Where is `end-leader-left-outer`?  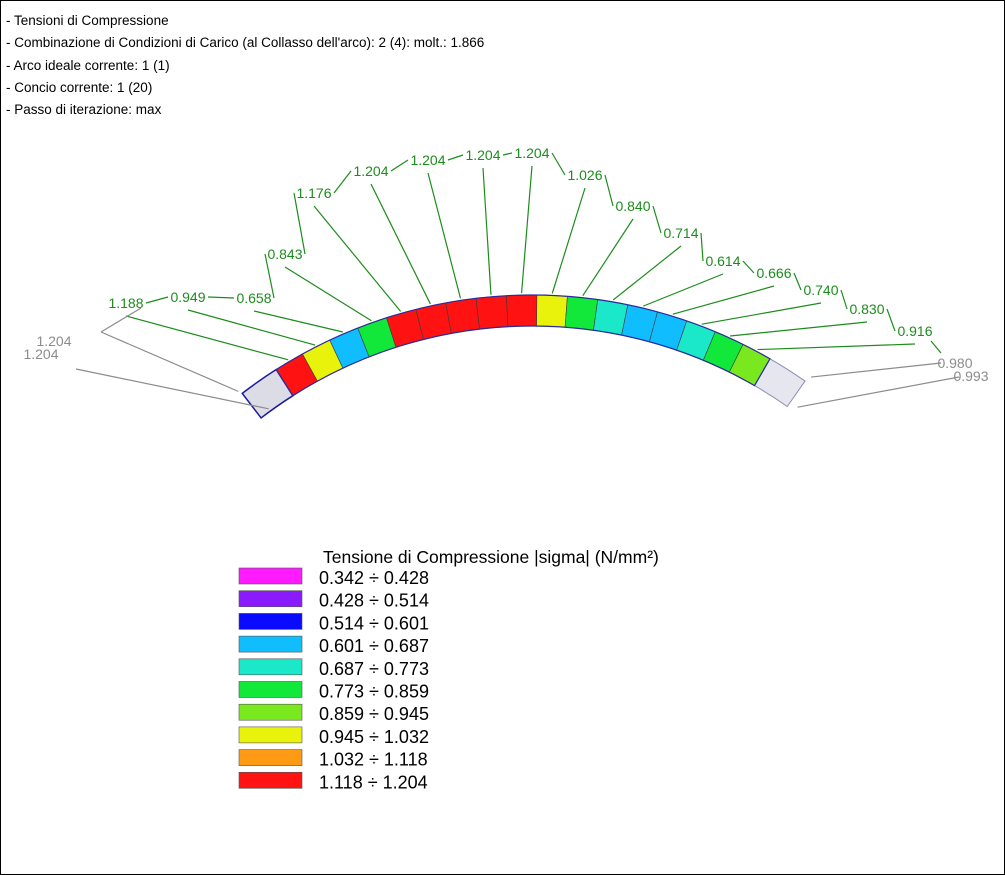 end-leader-left-outer is located at coordinates (169, 361).